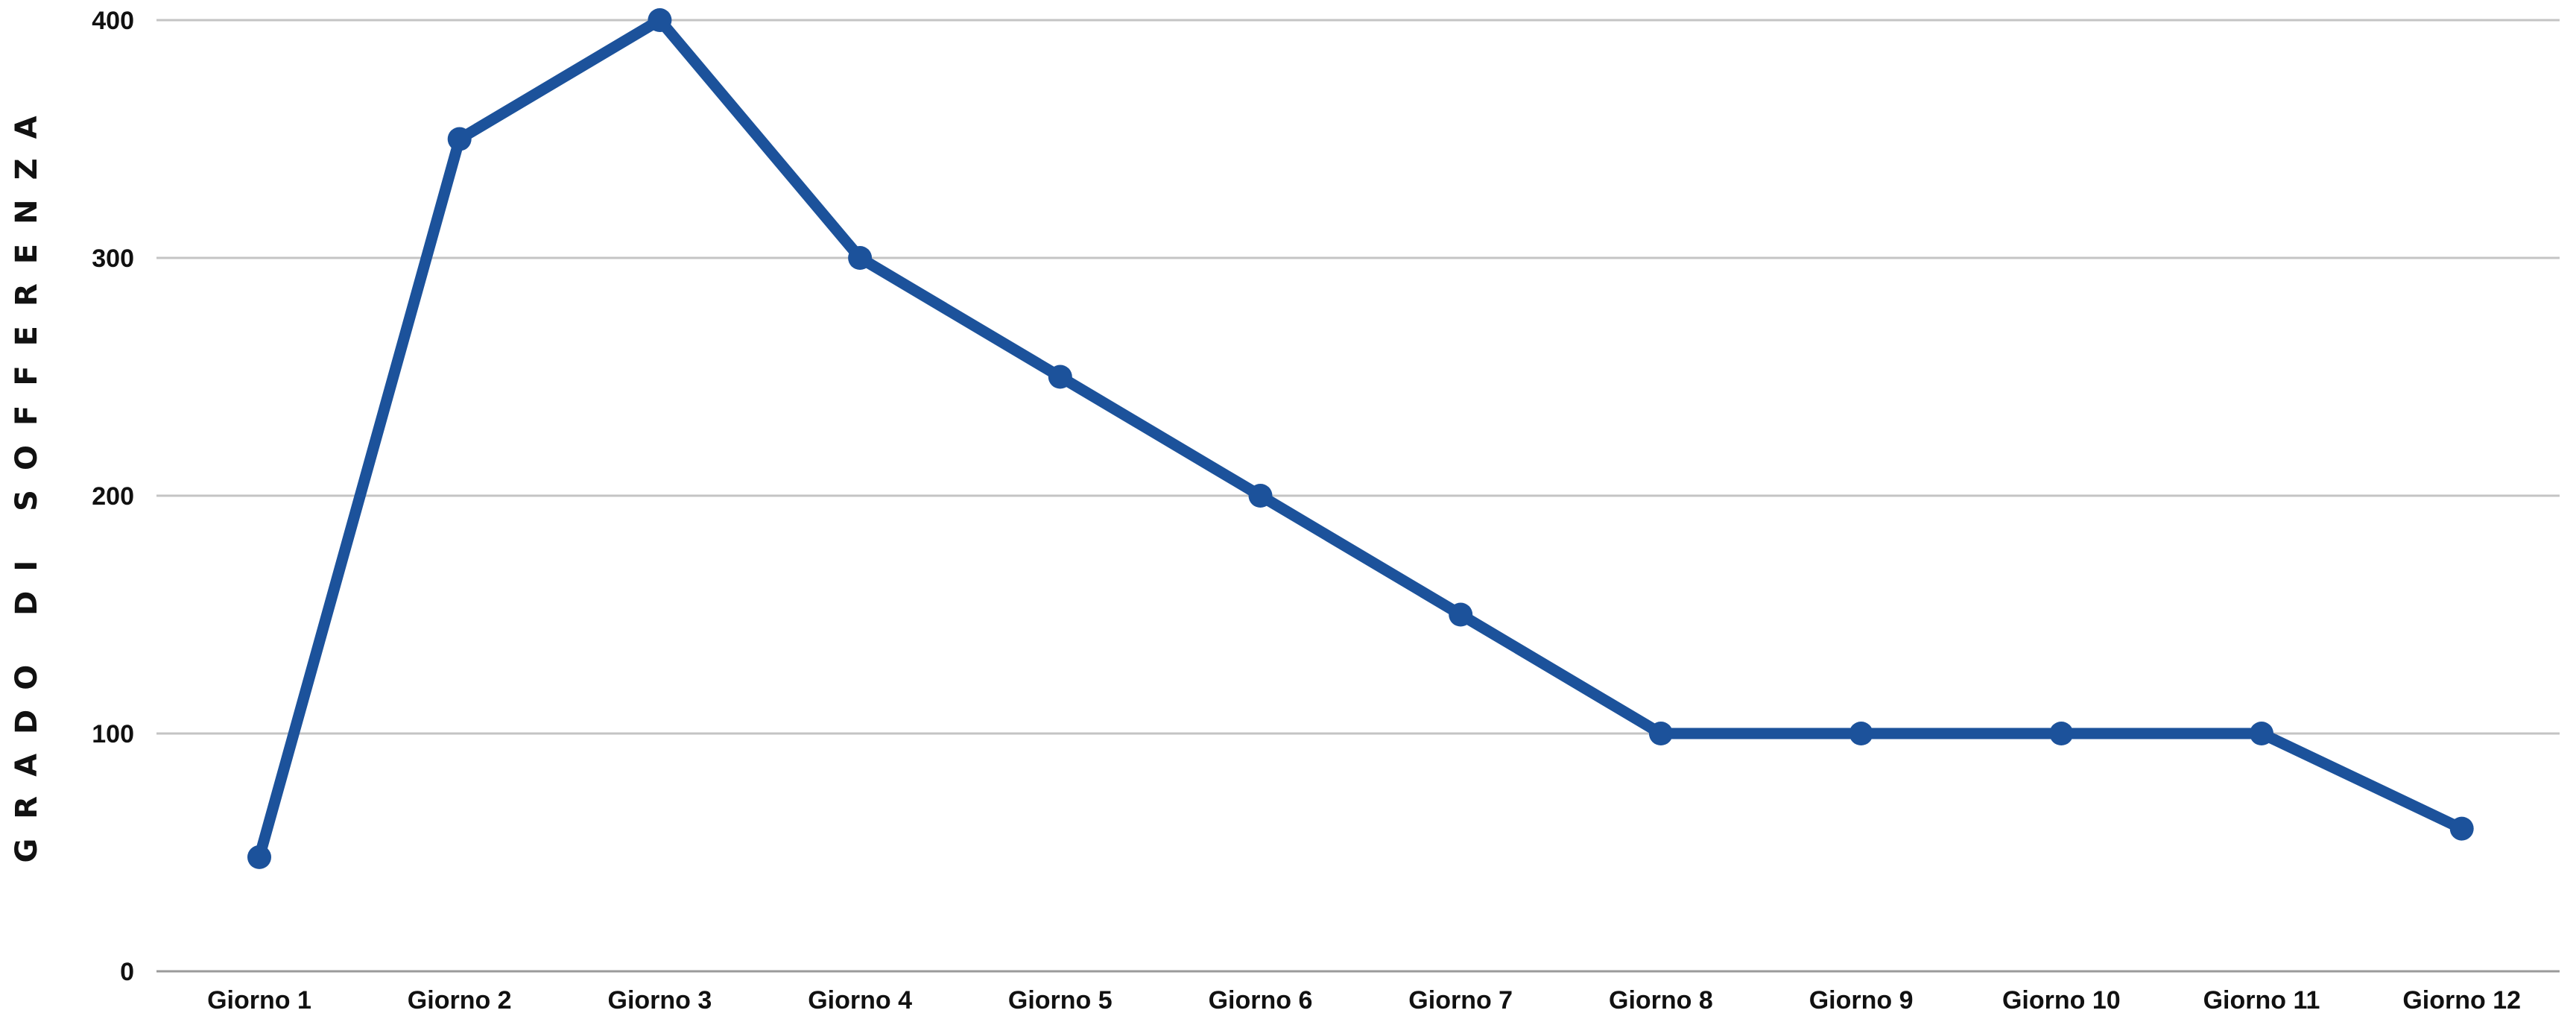 This screenshot has height=1019, width=2576. Describe the element at coordinates (1060, 1000) in the screenshot. I see `x-tick-label: Giorno 5` at that location.